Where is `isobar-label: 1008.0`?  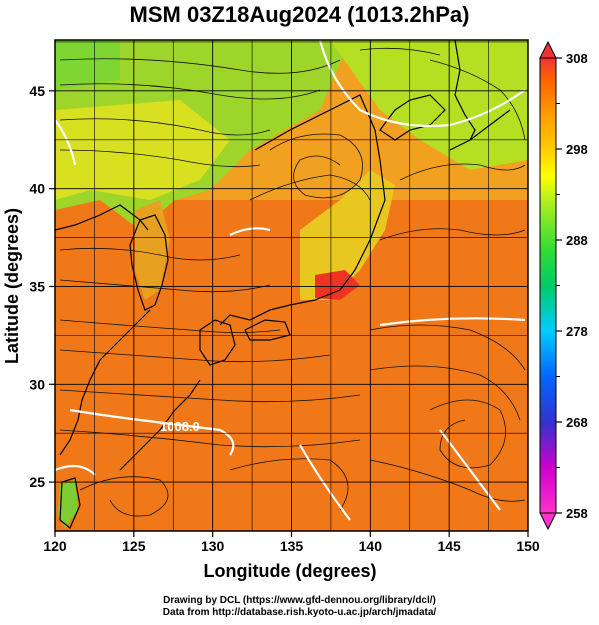 isobar-label: 1008.0 is located at coordinates (180, 426).